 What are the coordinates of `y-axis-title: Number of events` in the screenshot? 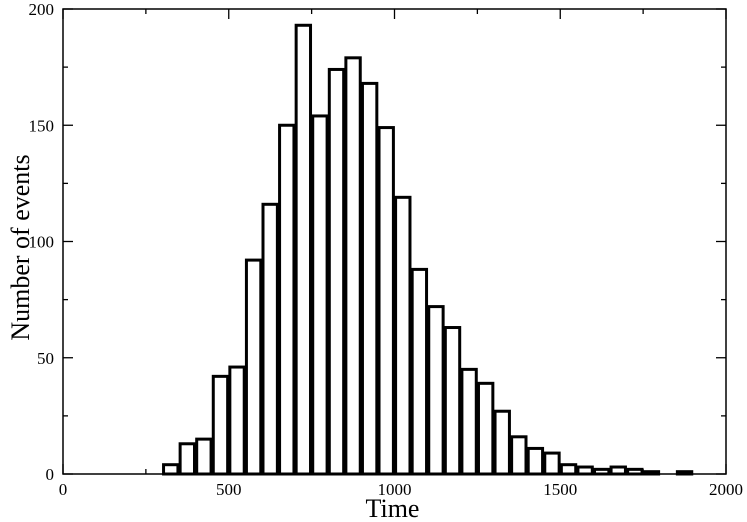 It's located at (20, 247).